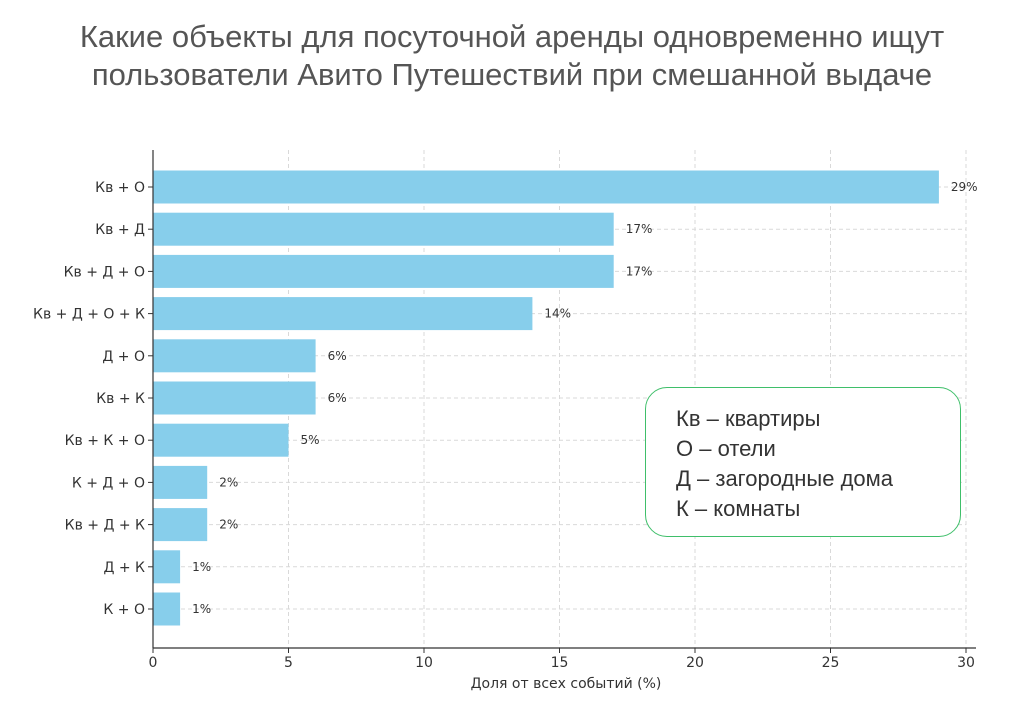 The height and width of the screenshot is (709, 1024). I want to click on category-label: К + О, so click(124, 610).